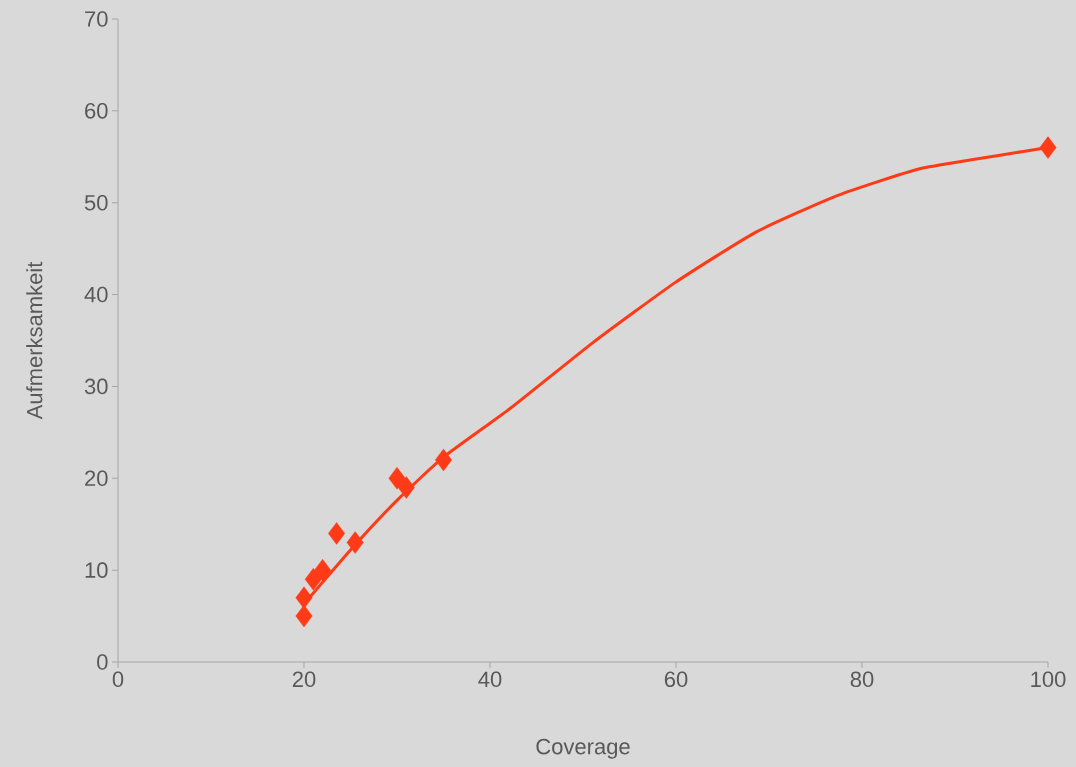 The height and width of the screenshot is (767, 1076). Describe the element at coordinates (862, 679) in the screenshot. I see `x-tick-label: 80` at that location.